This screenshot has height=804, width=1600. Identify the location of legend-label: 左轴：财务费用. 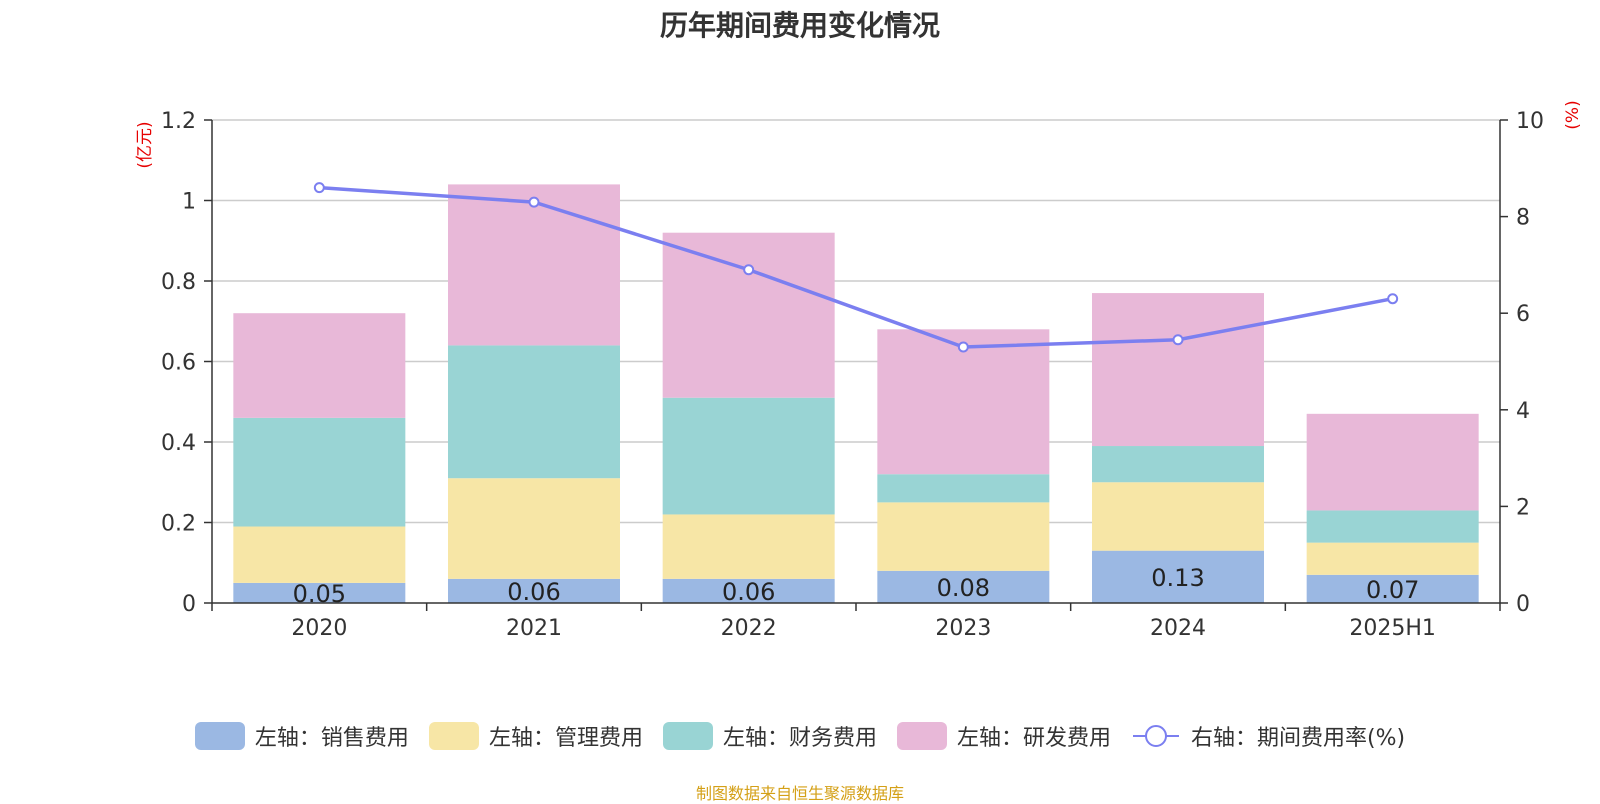
(799, 738).